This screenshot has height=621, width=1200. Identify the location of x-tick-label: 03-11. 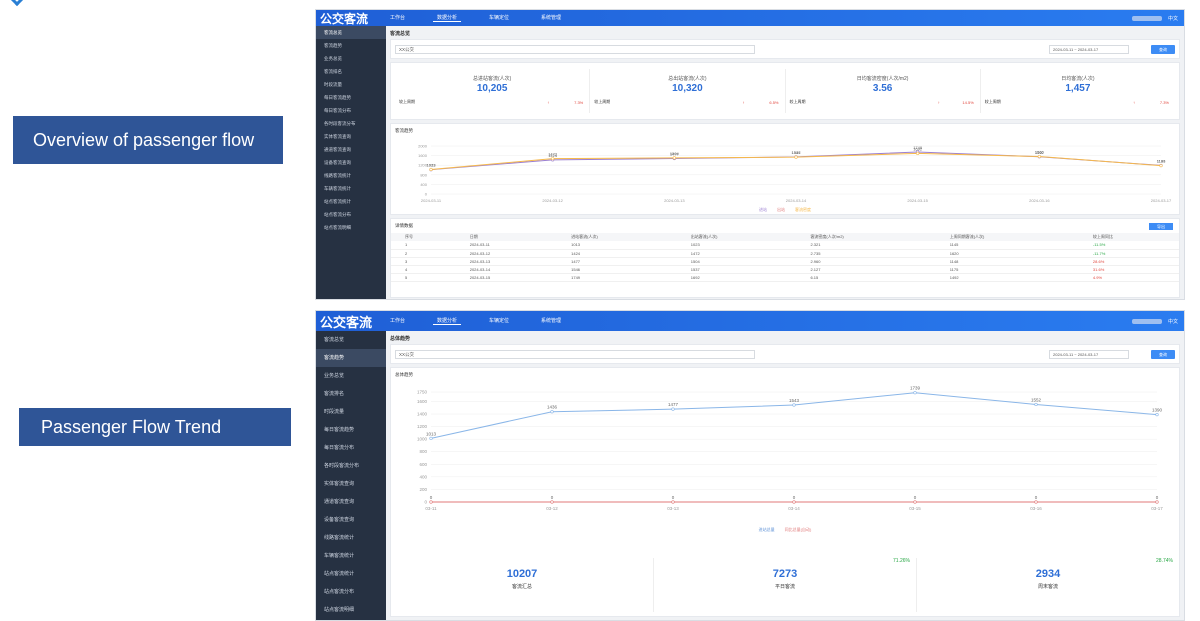
(431, 508).